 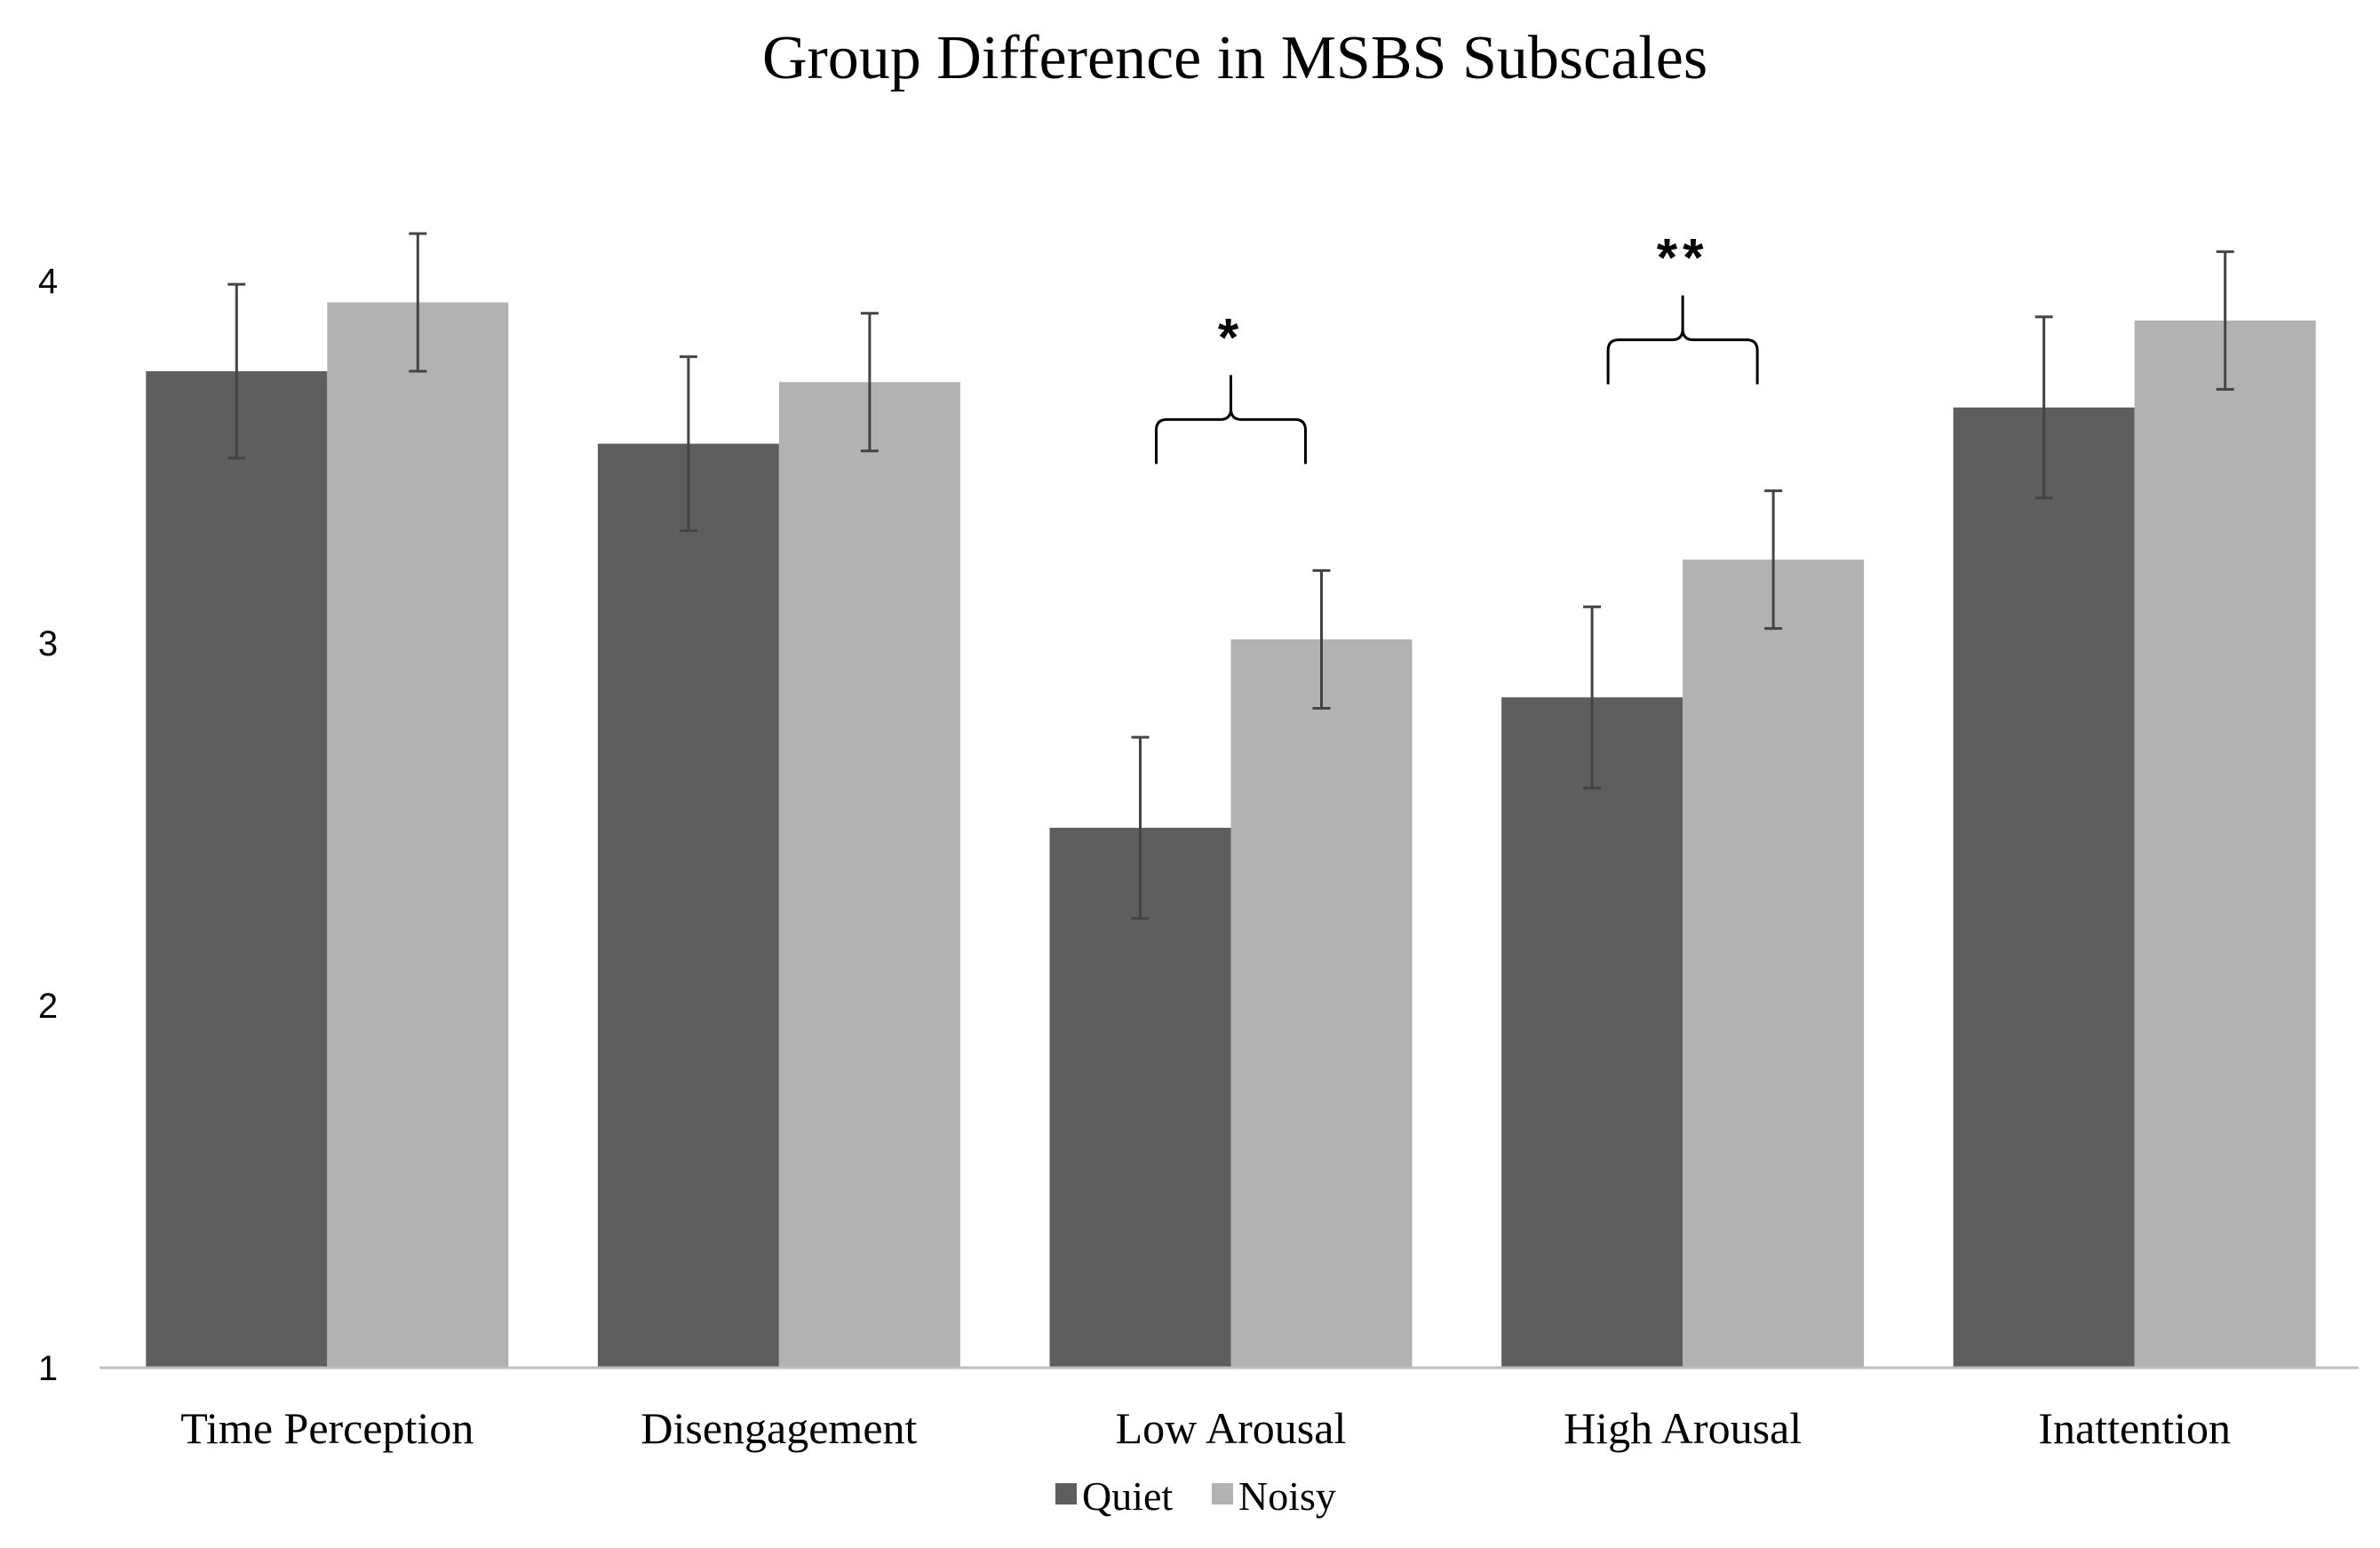 I want to click on legend-swatch-quiet, so click(x=1066, y=1493).